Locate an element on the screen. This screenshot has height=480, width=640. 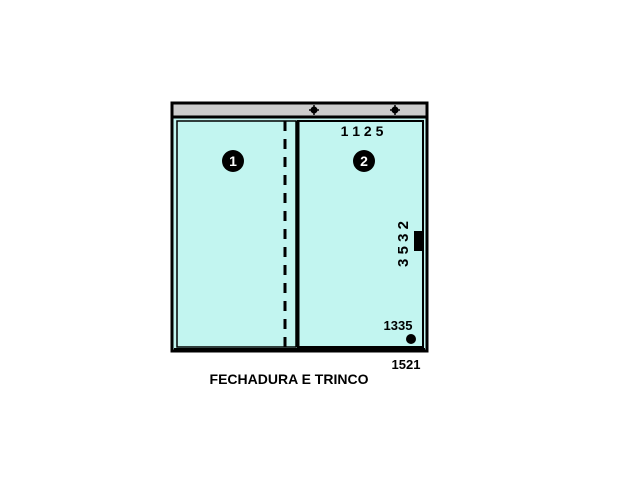
top-code-label: 1 1 2 5 is located at coordinates (362, 131).